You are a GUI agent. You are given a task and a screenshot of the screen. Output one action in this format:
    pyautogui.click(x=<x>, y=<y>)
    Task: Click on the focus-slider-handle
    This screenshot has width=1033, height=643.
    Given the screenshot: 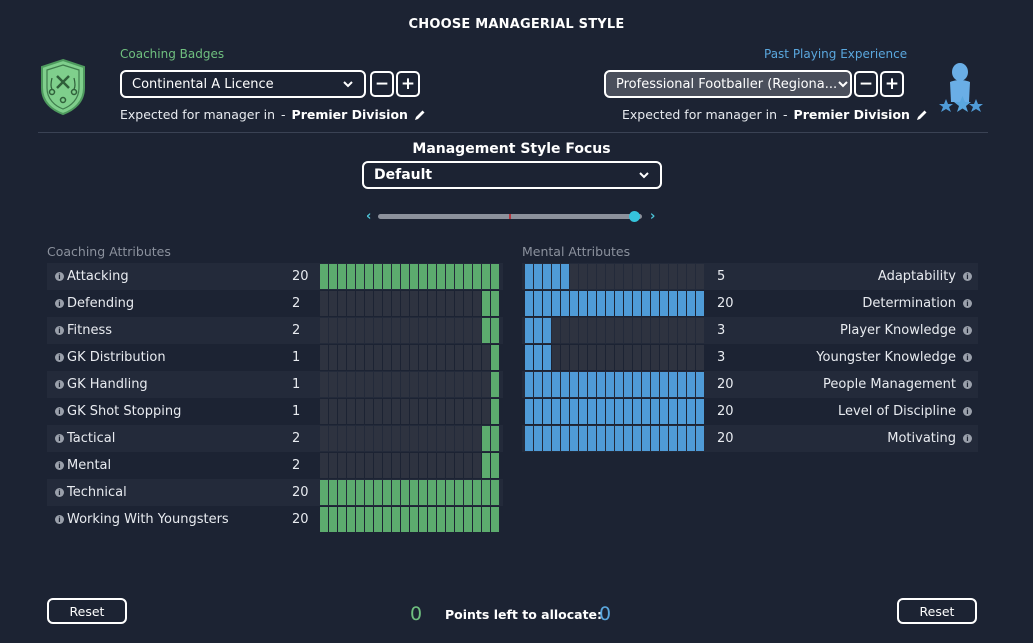 What is the action you would take?
    pyautogui.click(x=635, y=216)
    